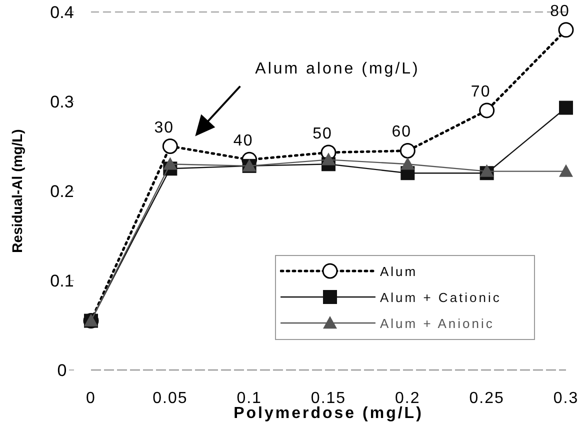  Describe the element at coordinates (62, 370) in the screenshot. I see `y-tick-label: 0` at that location.